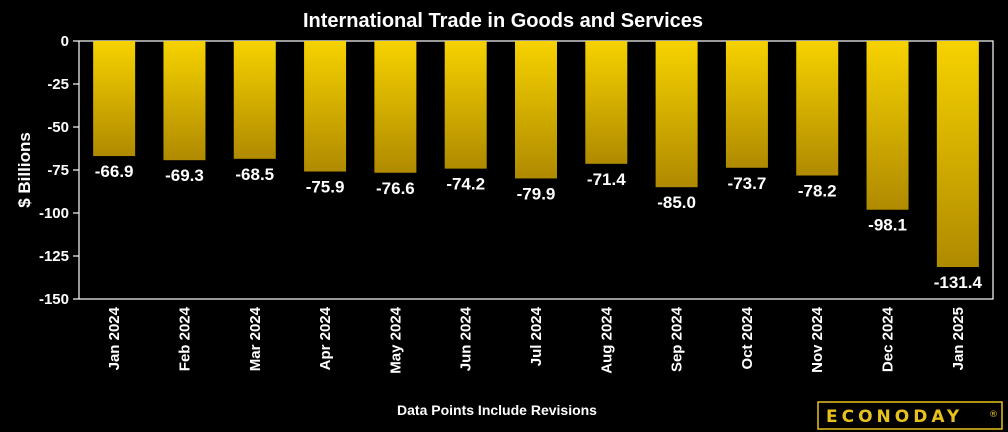  I want to click on x-tick-label: Jan 2024, so click(114, 338).